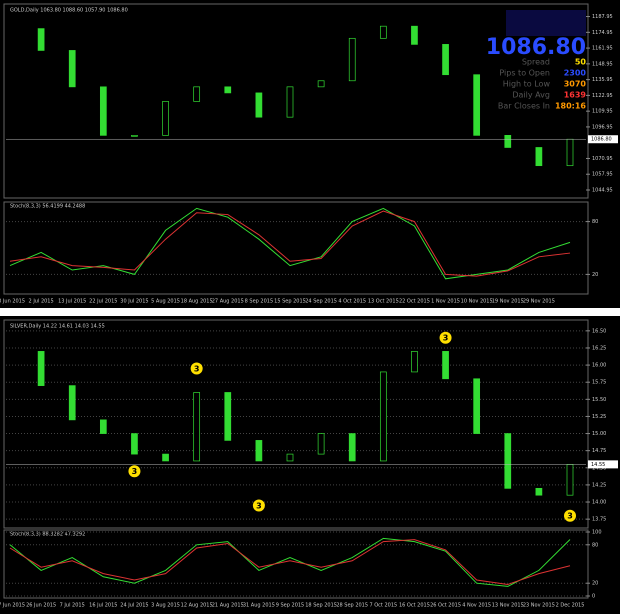  What do you see at coordinates (103, 606) in the screenshot?
I see `x-tick-label: 16 Jul 2015` at bounding box center [103, 606].